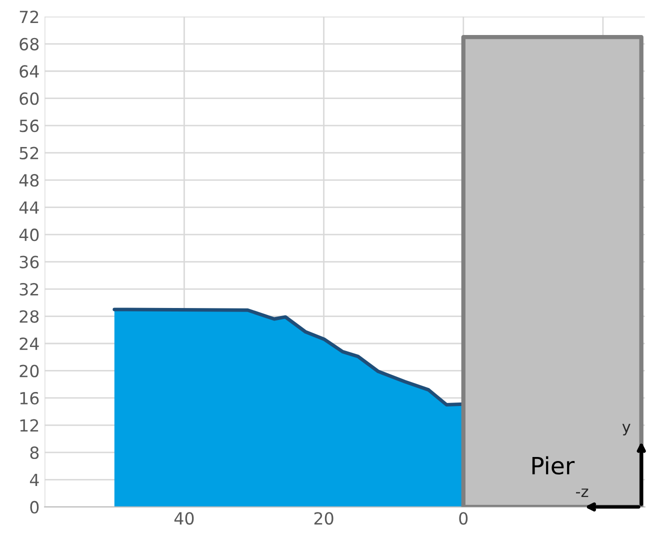  What do you see at coordinates (34, 480) in the screenshot?
I see `y-tick-label: 4` at bounding box center [34, 480].